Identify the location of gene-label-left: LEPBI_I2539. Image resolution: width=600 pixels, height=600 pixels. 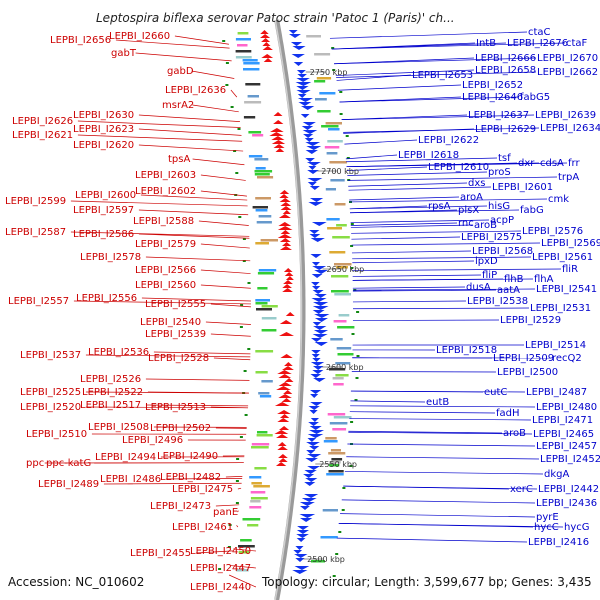
(175, 334).